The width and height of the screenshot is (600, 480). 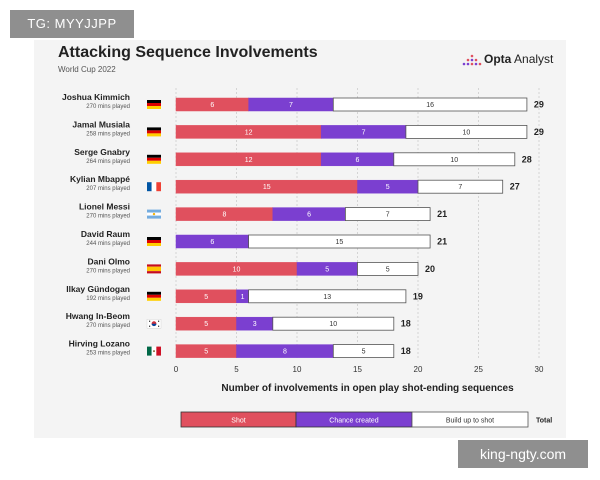 What do you see at coordinates (154, 214) in the screenshot?
I see `argentina-flag-icon` at bounding box center [154, 214].